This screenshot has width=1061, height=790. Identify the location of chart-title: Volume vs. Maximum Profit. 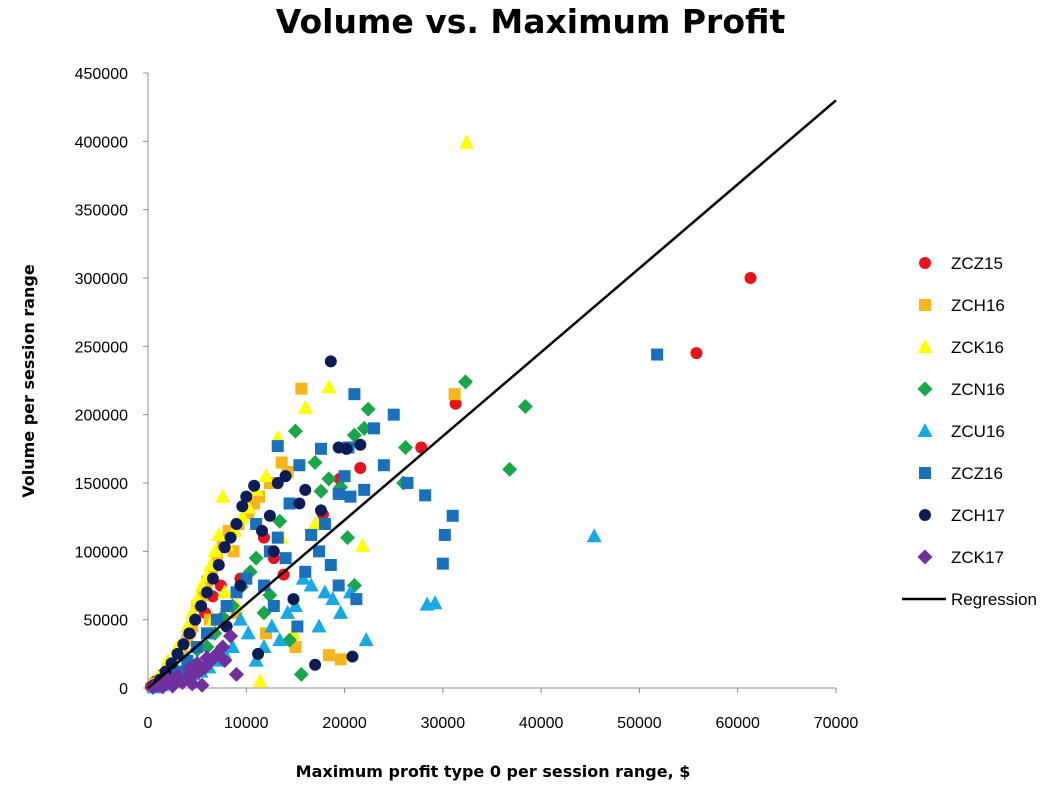
(530, 21).